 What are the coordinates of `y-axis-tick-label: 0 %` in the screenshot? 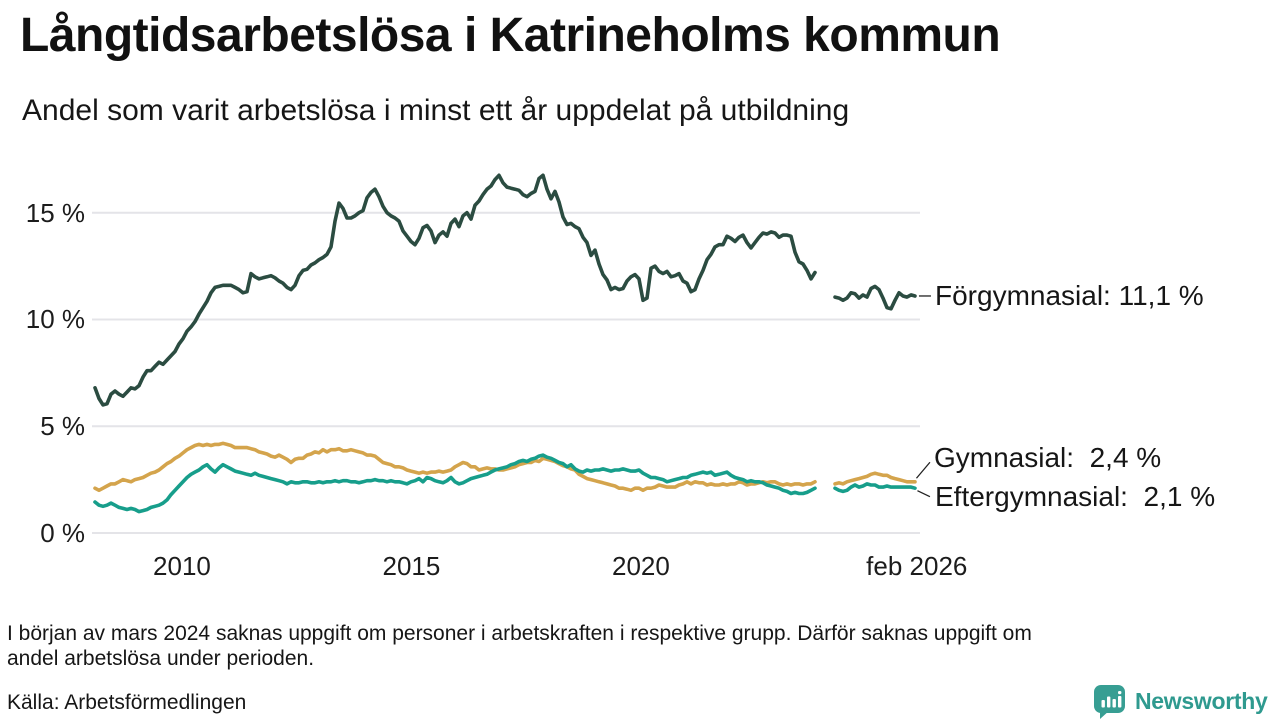 It's located at (62, 533).